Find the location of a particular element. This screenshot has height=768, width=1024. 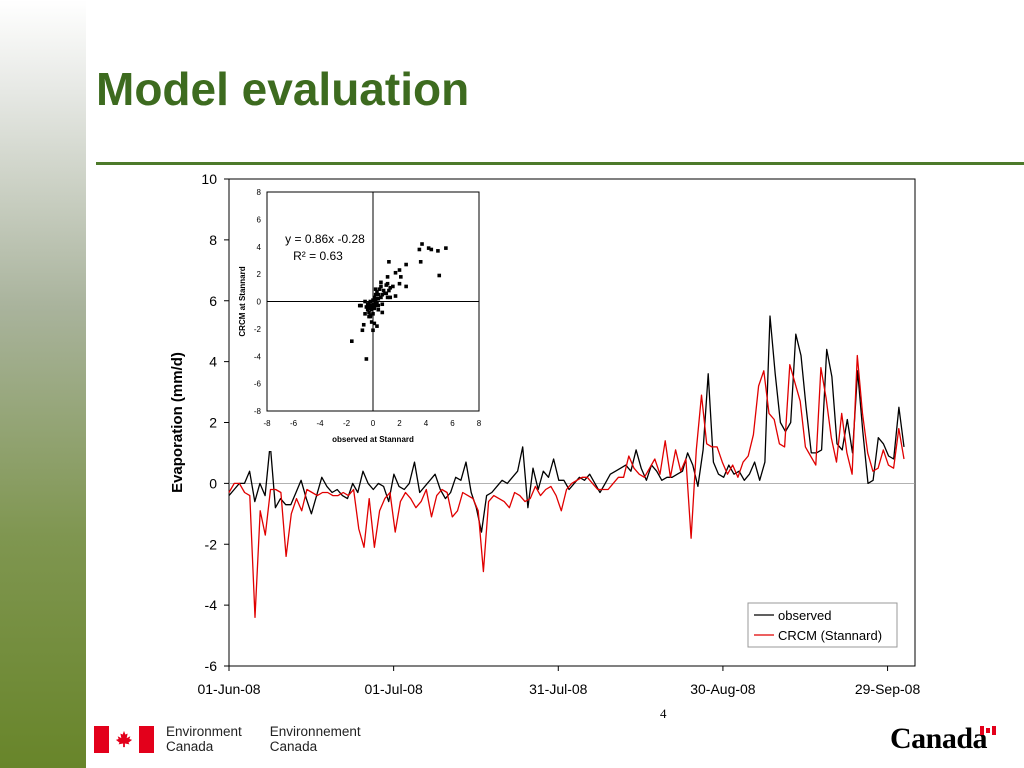

y-tick-label: 2 is located at coordinates (213, 423).